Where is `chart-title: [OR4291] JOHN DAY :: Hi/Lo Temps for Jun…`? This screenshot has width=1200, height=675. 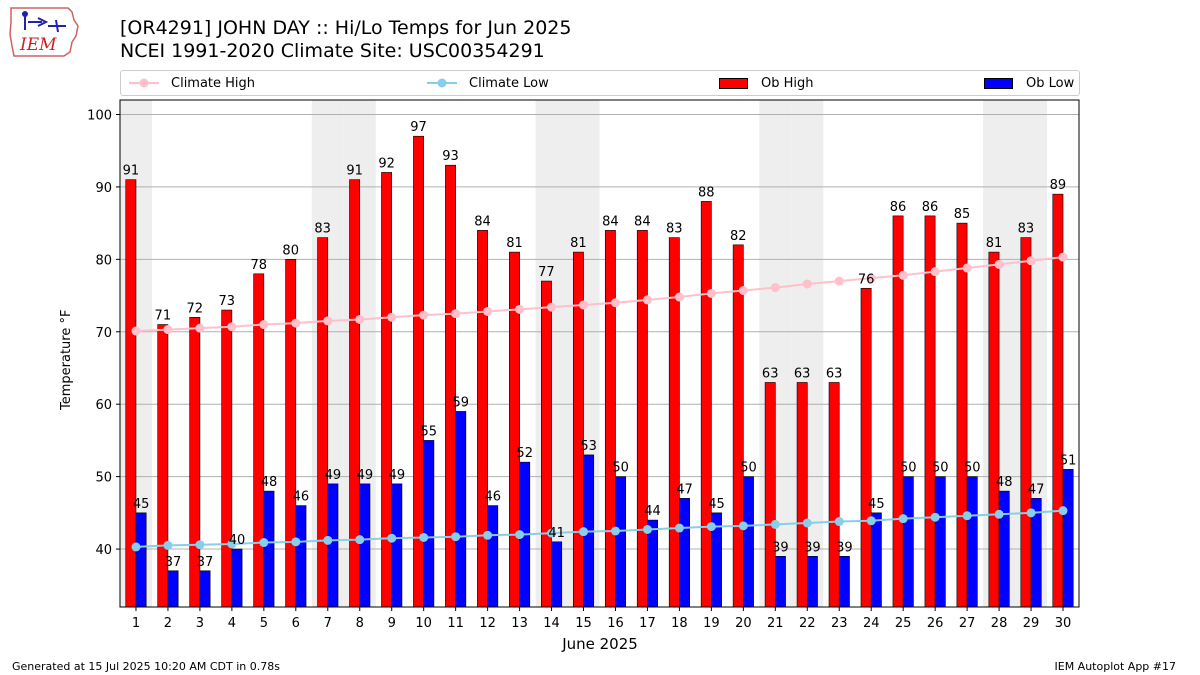 chart-title: [OR4291] JOHN DAY :: Hi/Lo Temps for Jun… is located at coordinates (346, 28).